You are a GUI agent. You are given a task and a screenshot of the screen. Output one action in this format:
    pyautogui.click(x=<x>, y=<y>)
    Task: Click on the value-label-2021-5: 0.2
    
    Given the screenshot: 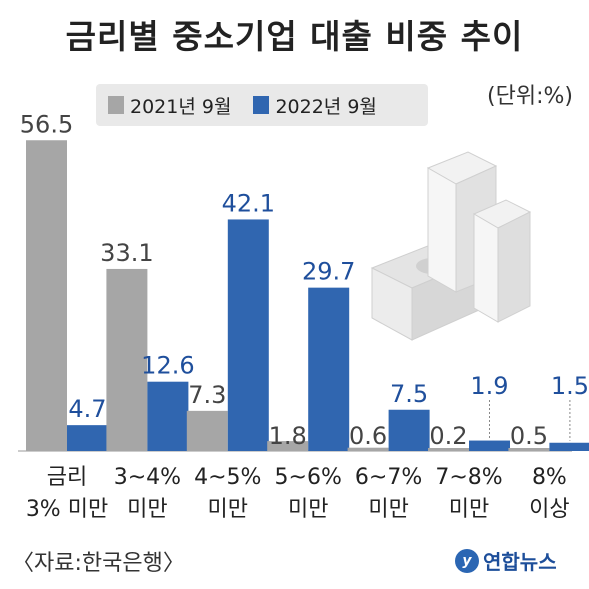 What is the action you would take?
    pyautogui.click(x=448, y=436)
    